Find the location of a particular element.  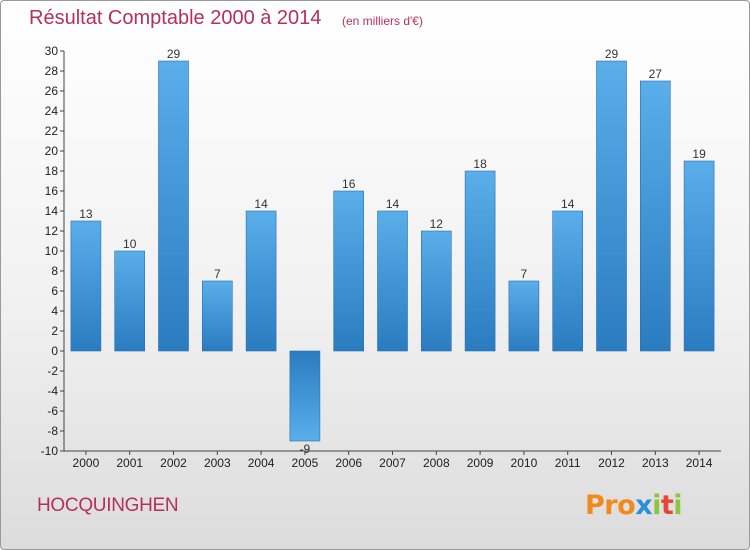

bar-2012 is located at coordinates (611, 206).